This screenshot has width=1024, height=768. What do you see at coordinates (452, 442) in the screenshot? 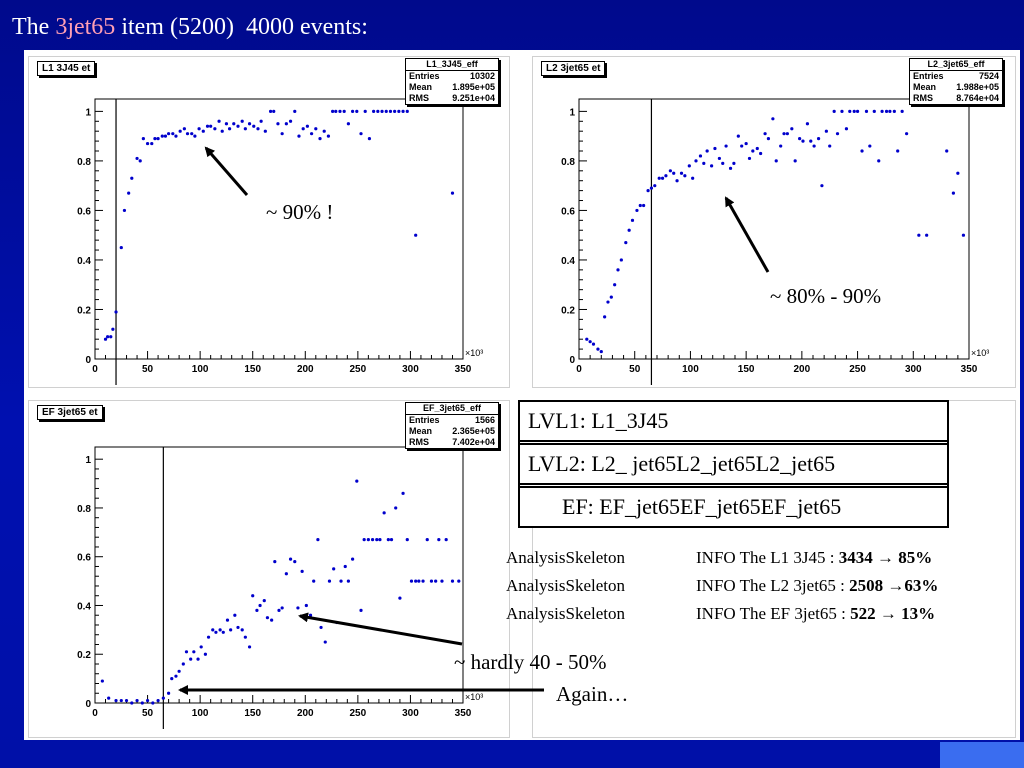
I see `ef-stats-rms-row: RMS 7.402e+04` at bounding box center [452, 442].